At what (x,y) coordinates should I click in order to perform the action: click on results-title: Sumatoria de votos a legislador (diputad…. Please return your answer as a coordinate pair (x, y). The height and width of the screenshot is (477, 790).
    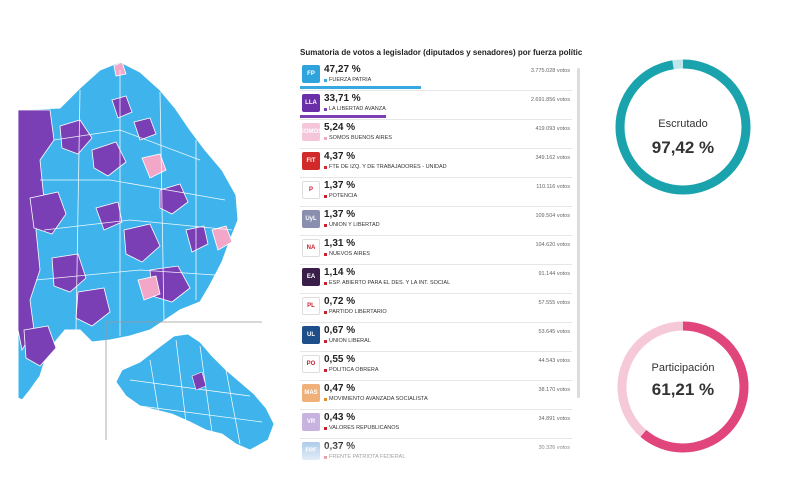
    Looking at the image, I should click on (441, 52).